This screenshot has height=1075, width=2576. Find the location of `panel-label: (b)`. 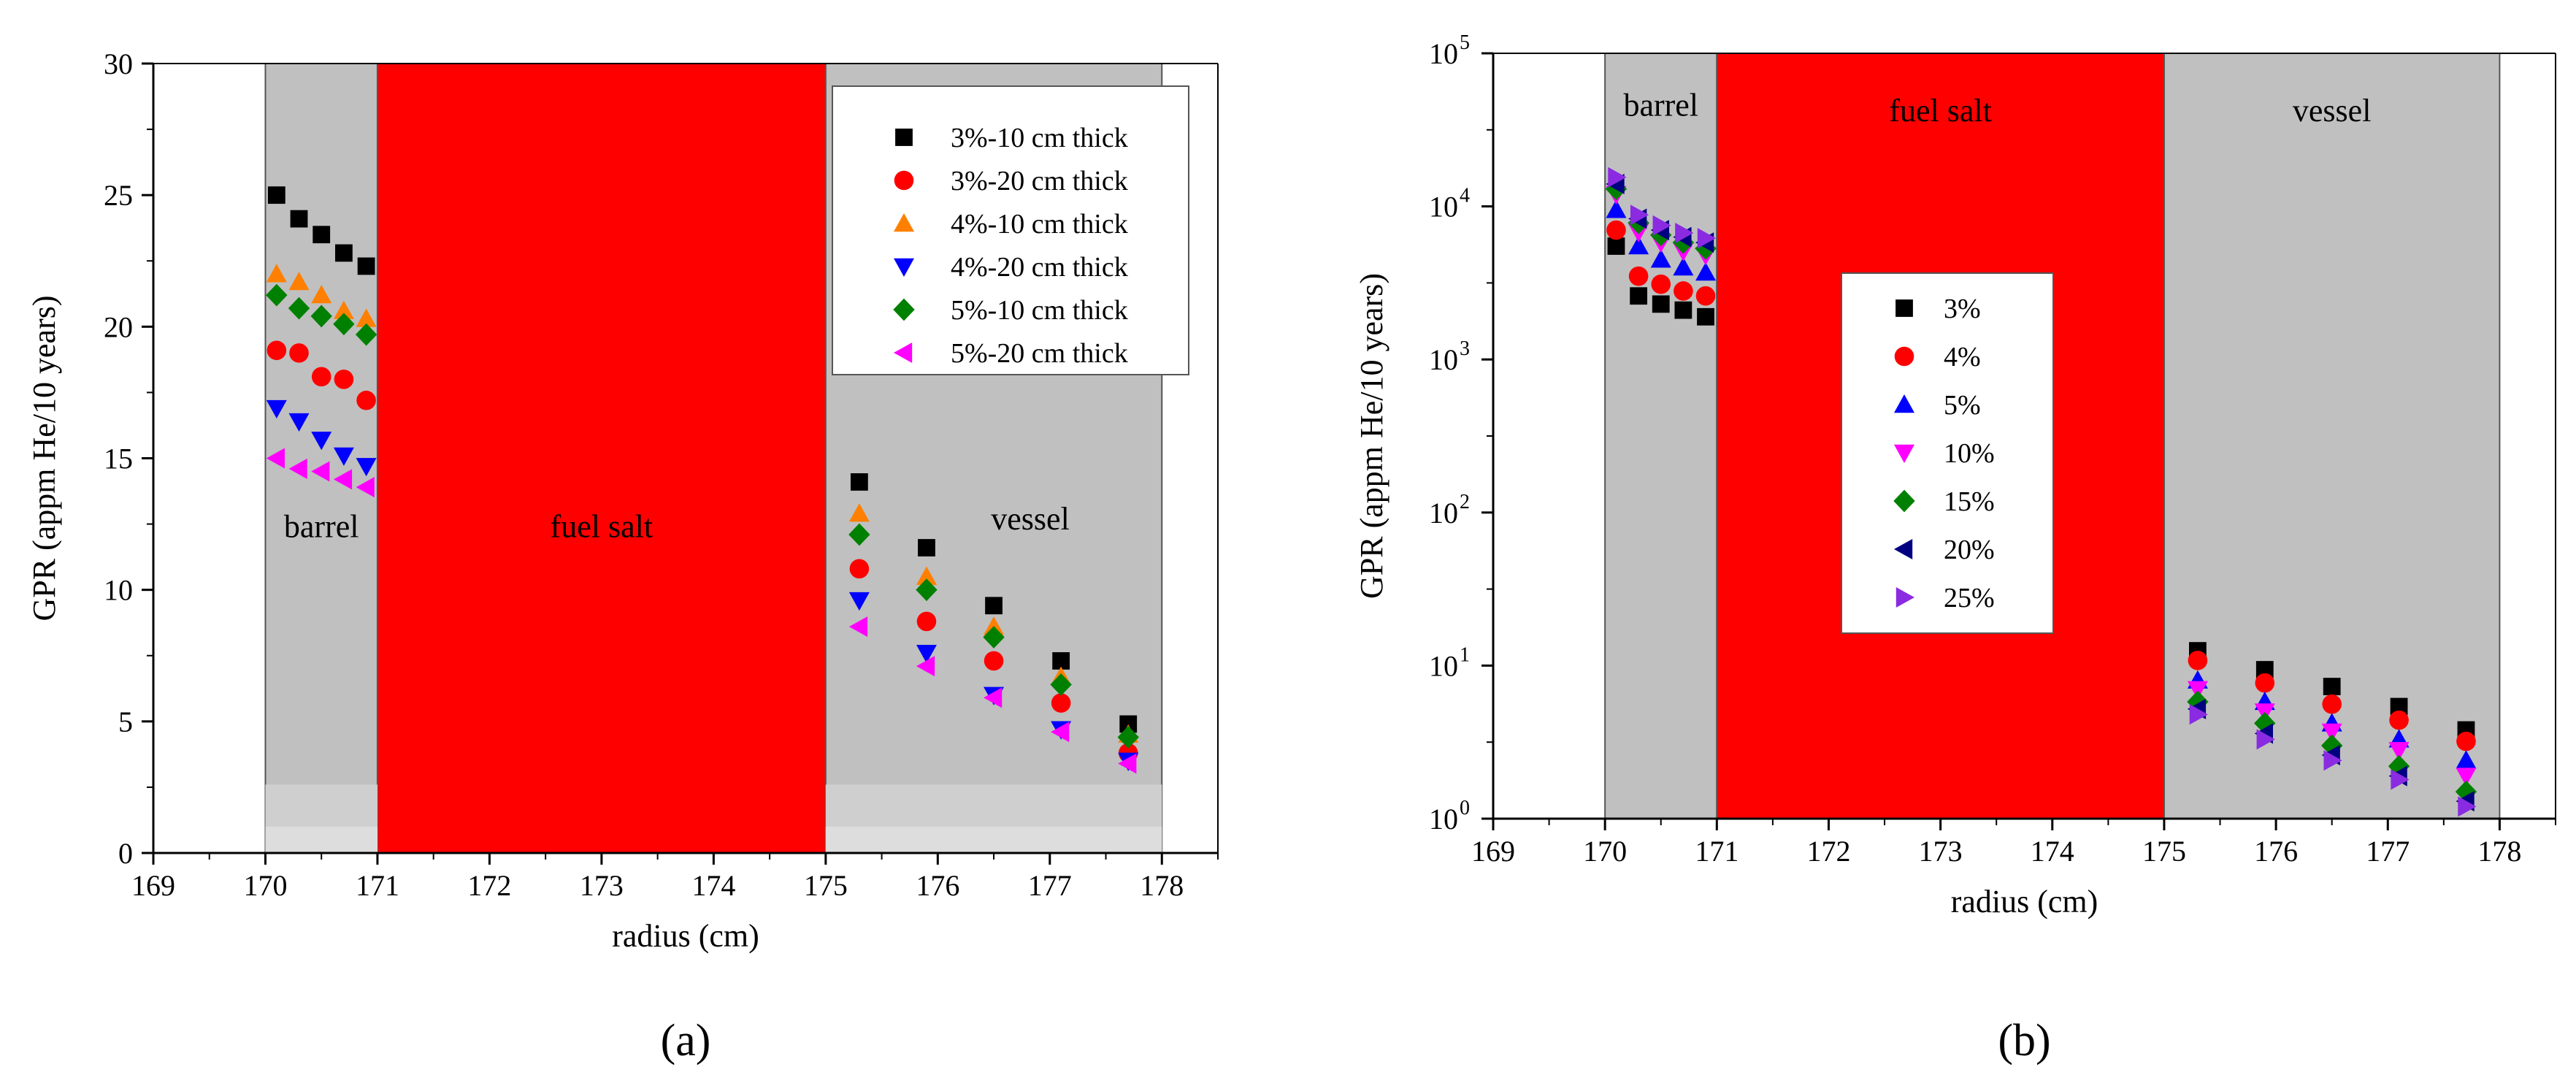

panel-label: (b) is located at coordinates (2024, 1041).